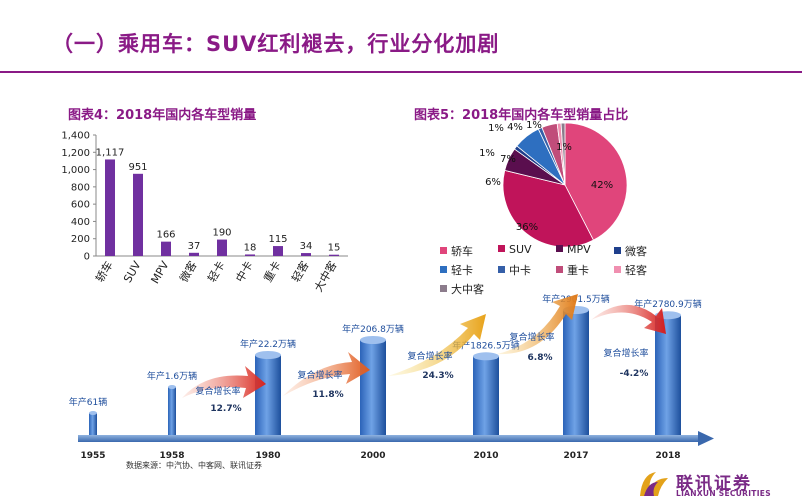 This screenshot has height=504, width=802. Describe the element at coordinates (520, 270) in the screenshot. I see `legend-label: 中卡` at that location.